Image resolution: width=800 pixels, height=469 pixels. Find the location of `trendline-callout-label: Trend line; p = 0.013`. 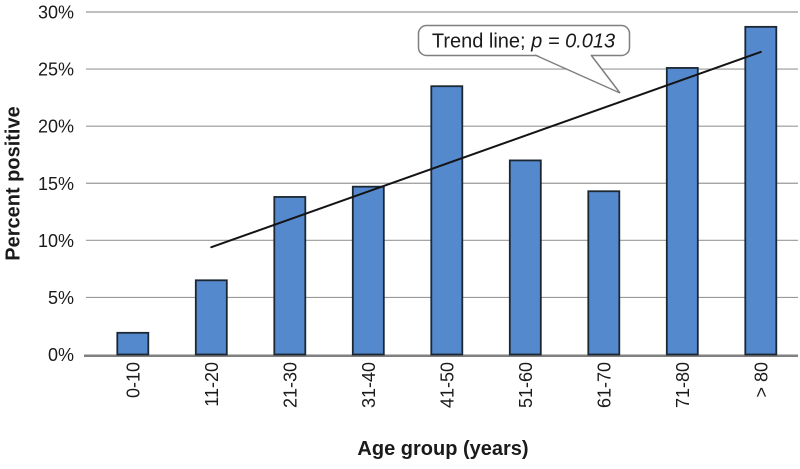

trendline-callout-label: Trend line; p = 0.013 is located at coordinates (523, 42).